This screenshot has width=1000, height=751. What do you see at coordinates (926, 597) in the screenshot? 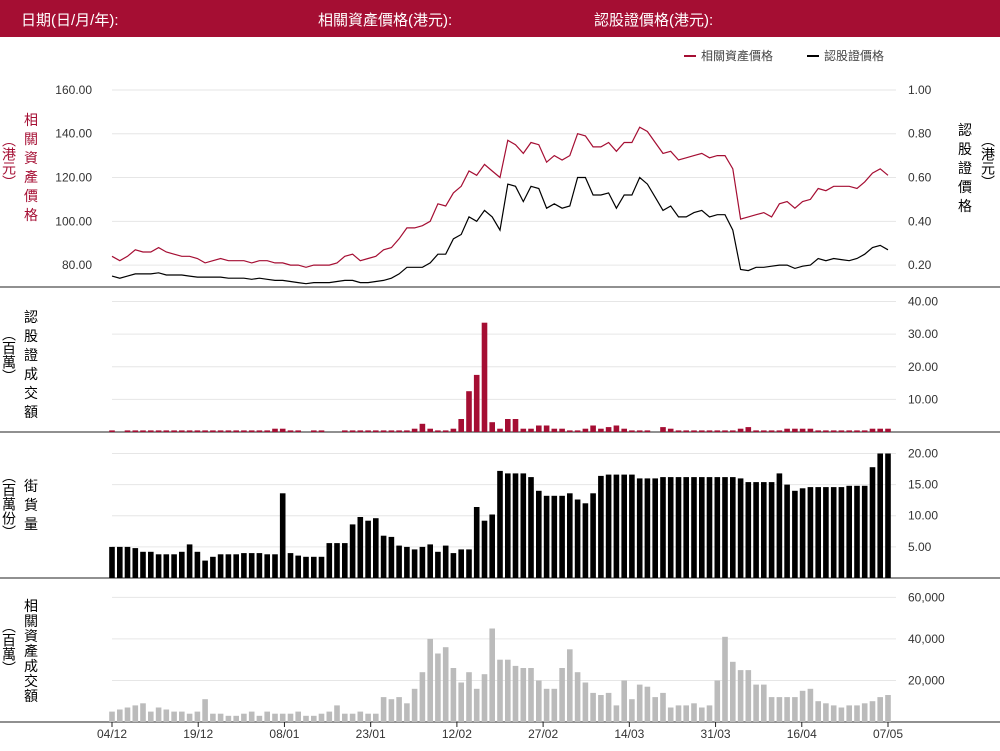
I see `underlying-turnover-tick: 60,000` at bounding box center [926, 597].